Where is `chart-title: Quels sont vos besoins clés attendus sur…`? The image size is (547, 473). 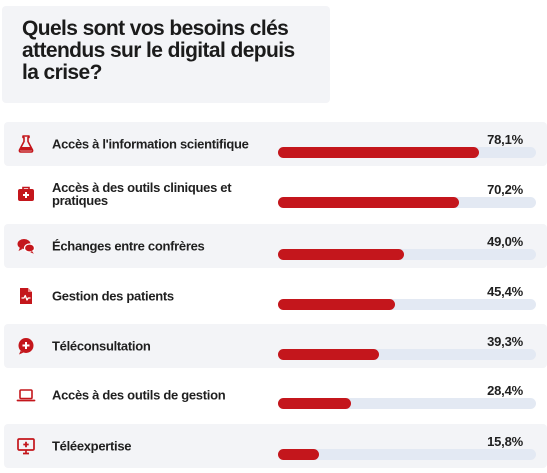
chart-title: Quels sont vos besoins clés attendus sur… is located at coordinates (158, 50).